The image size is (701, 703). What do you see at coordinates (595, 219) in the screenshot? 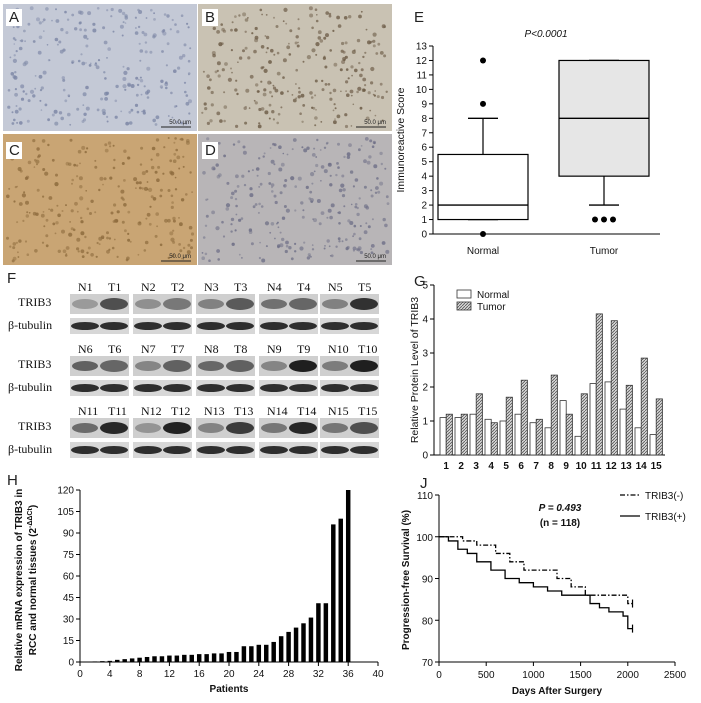
I see `outlier-point` at bounding box center [595, 219].